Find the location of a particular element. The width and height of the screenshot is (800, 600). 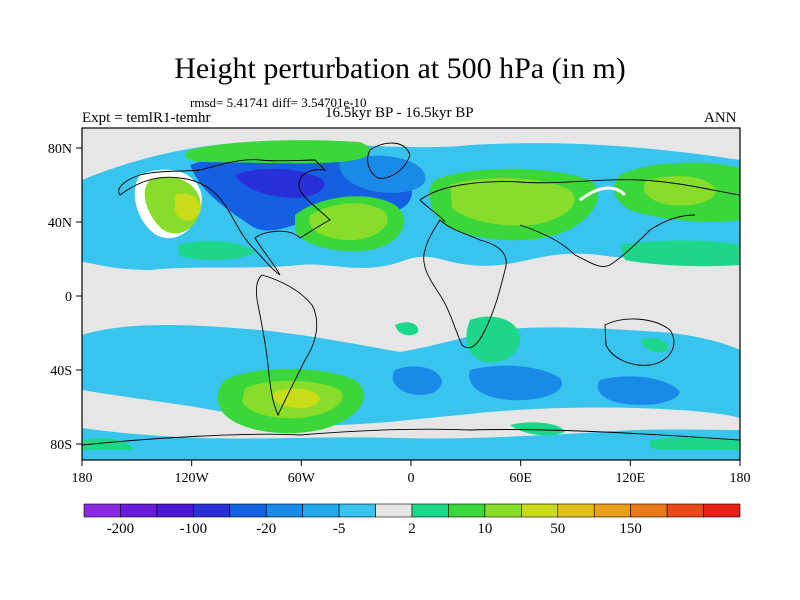

field-atlantic-yellowgreen is located at coordinates (348, 221).